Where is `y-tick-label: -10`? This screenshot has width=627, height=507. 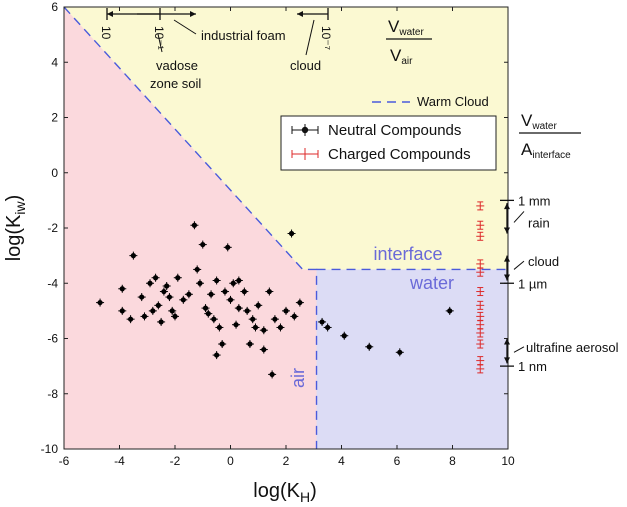
y-tick-label: -10 is located at coordinates (50, 449).